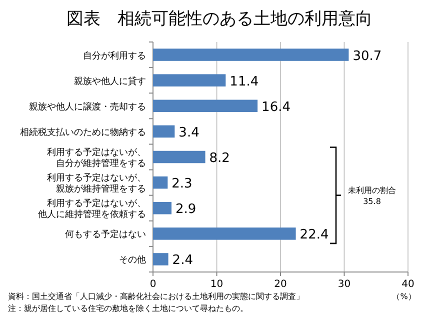  What do you see at coordinates (314, 235) in the screenshot?
I see `data-label: 22.4` at bounding box center [314, 235].